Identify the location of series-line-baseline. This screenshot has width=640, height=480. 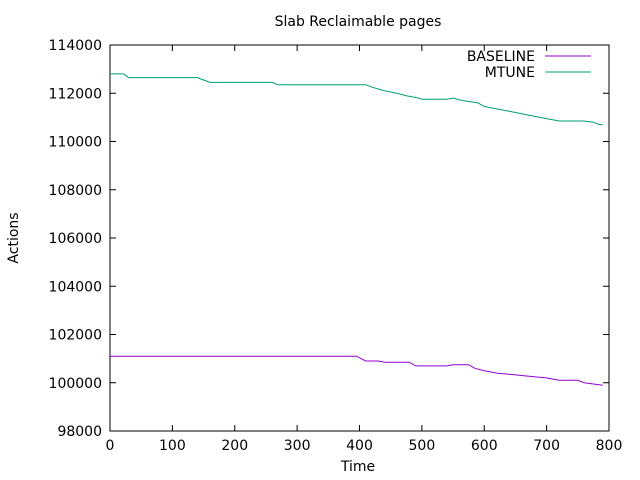
(356, 370).